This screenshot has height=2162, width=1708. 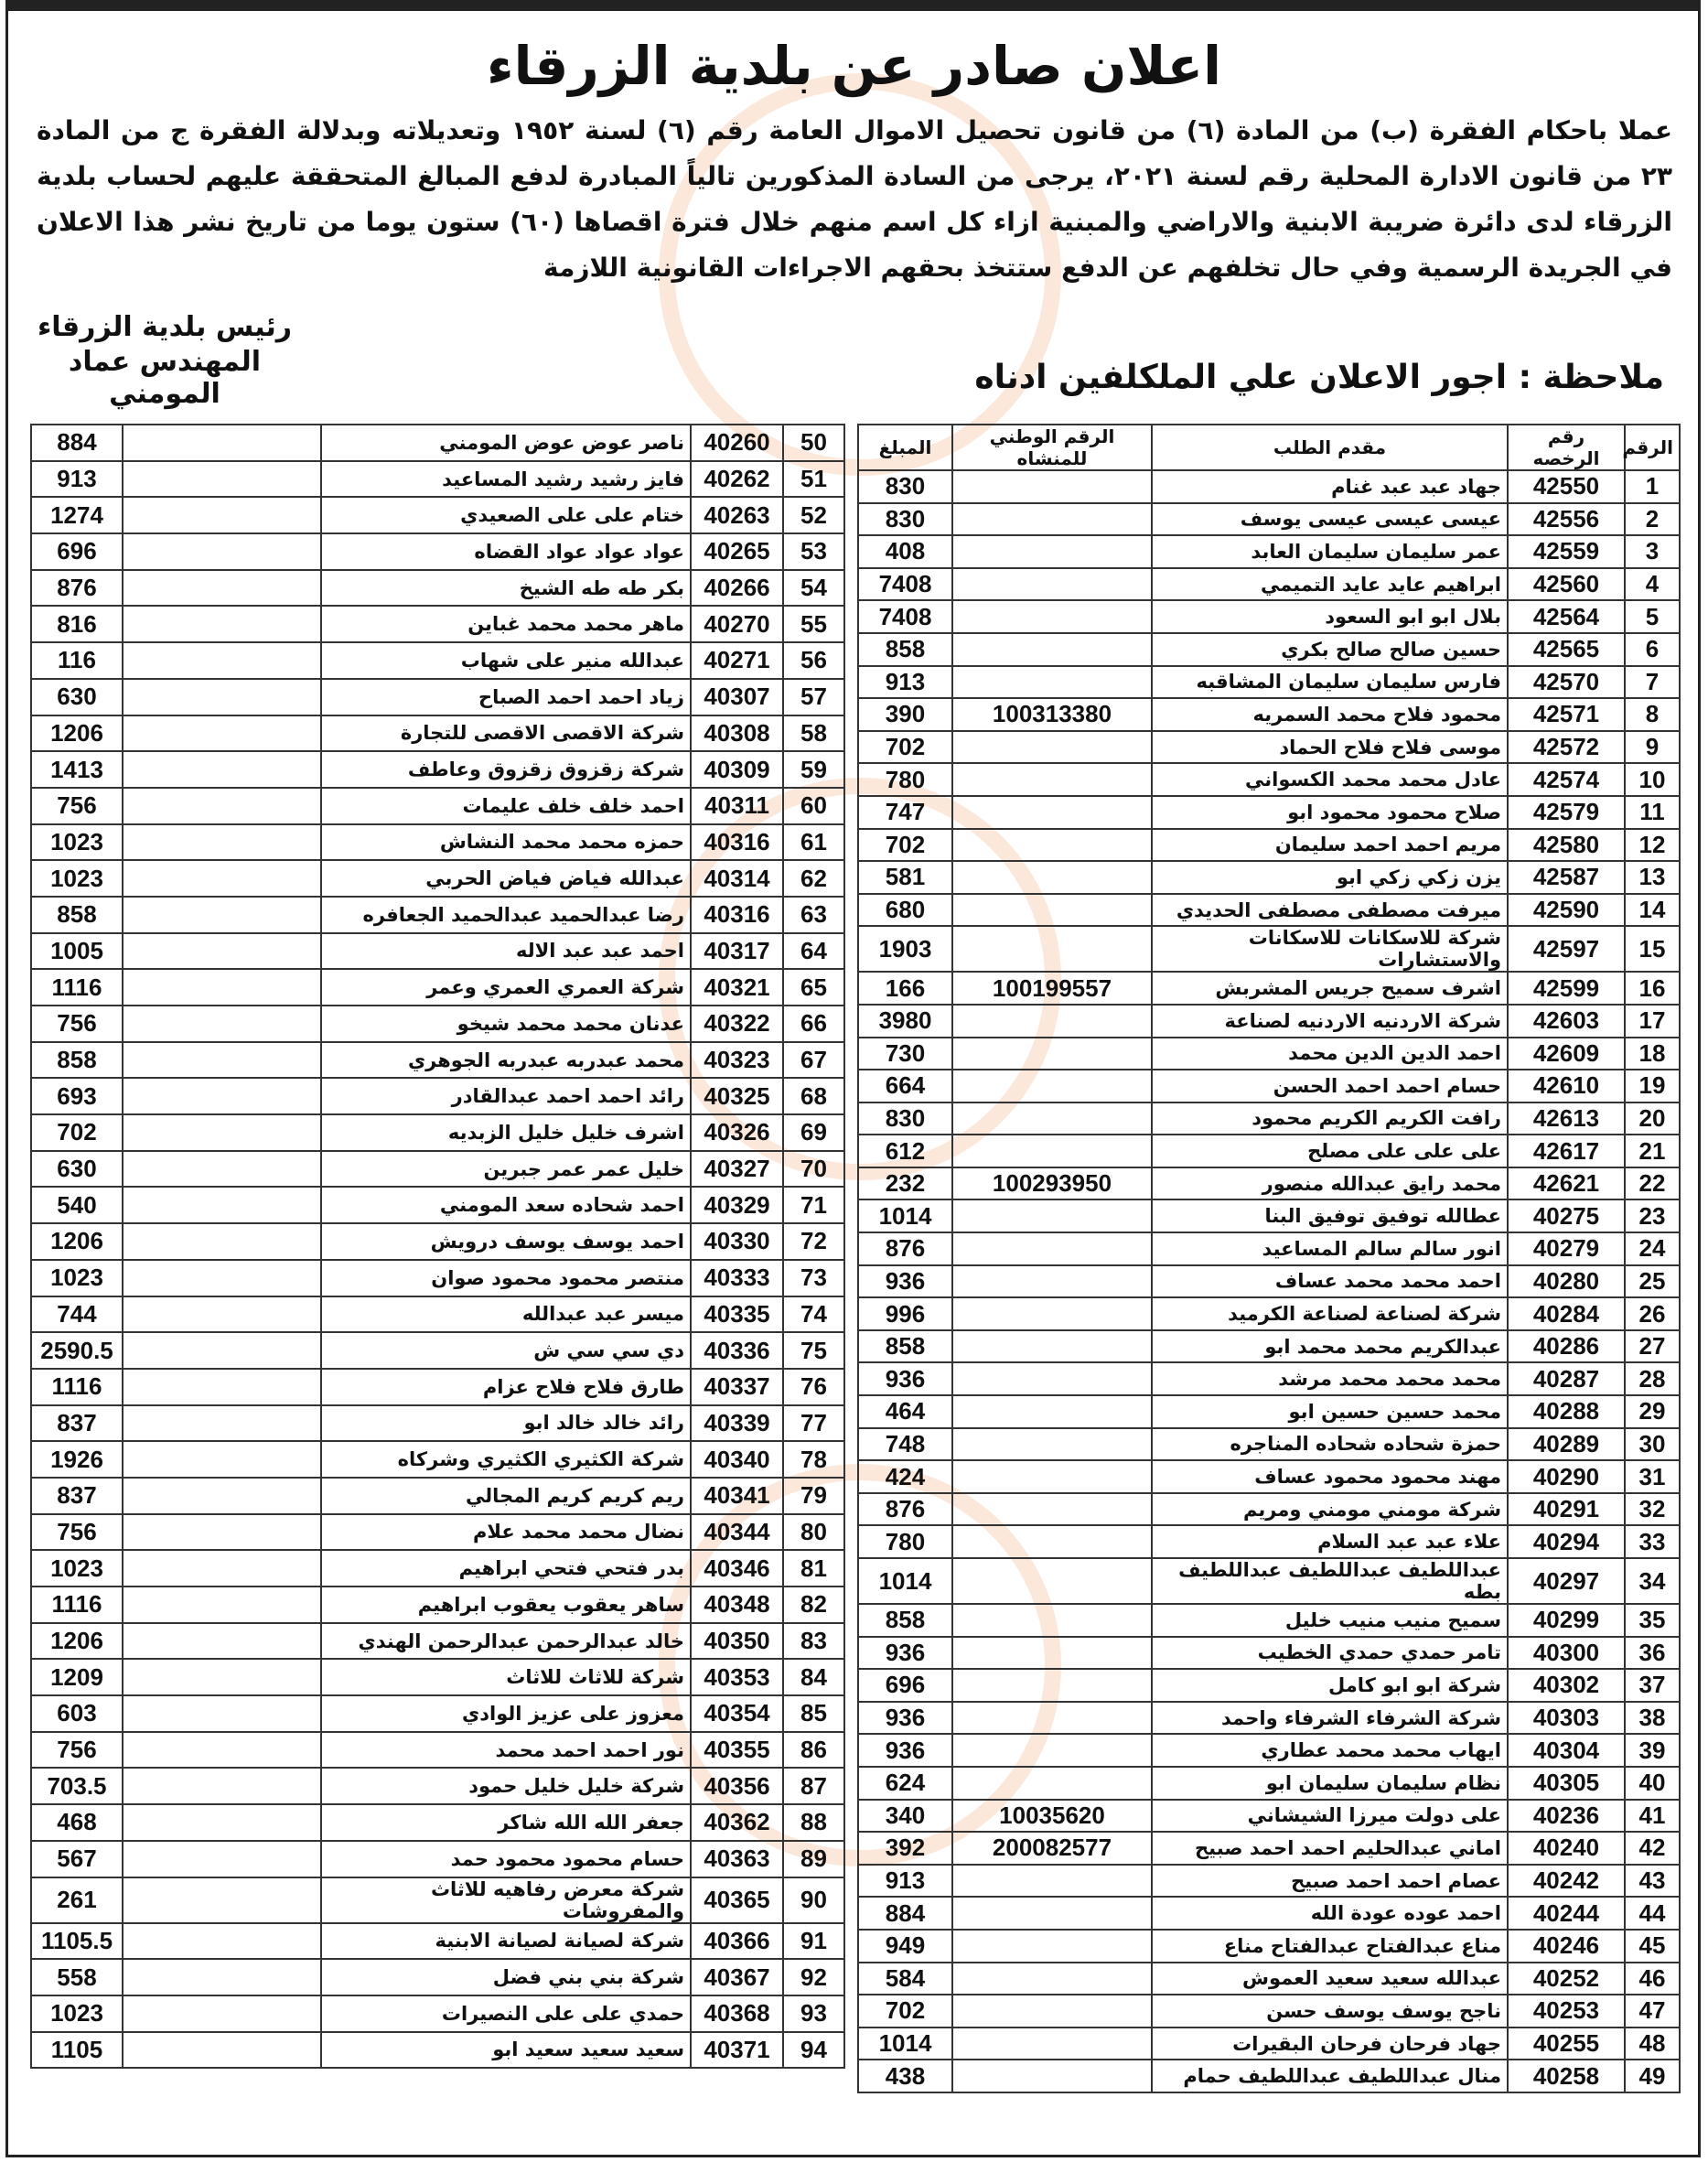 What do you see at coordinates (1566, 1151) in the screenshot?
I see `cell-license: 42617` at bounding box center [1566, 1151].